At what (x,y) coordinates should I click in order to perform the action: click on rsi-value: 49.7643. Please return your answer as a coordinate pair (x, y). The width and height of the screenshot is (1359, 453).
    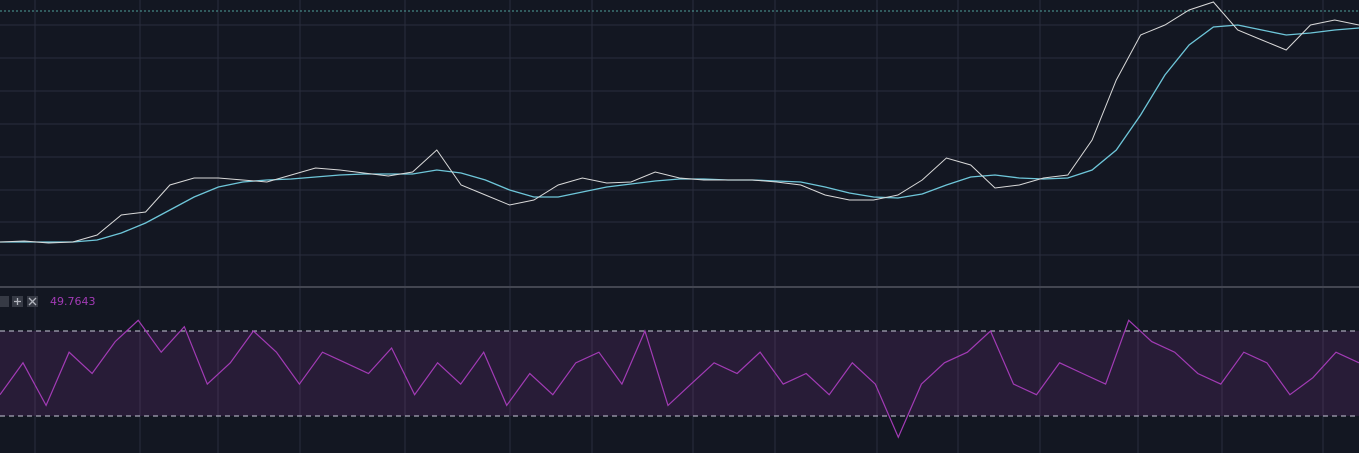
    Looking at the image, I should click on (73, 301).